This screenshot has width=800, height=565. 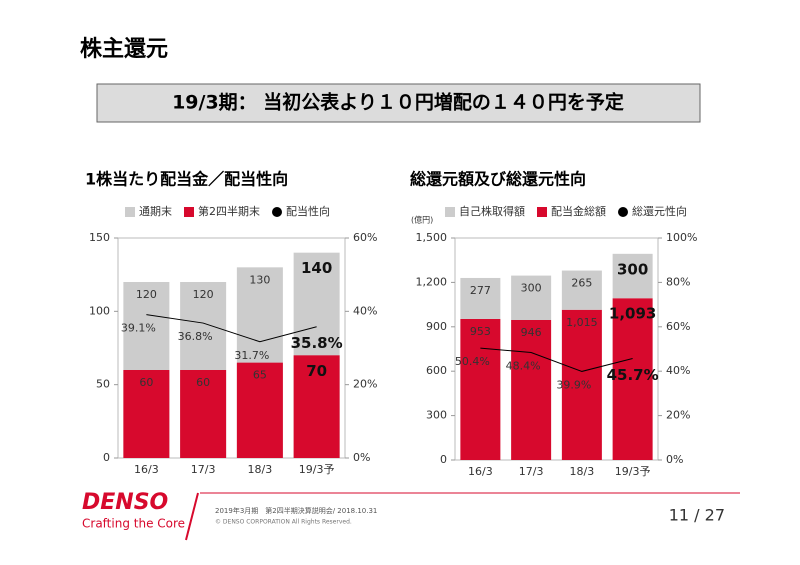 What do you see at coordinates (472, 361) in the screenshot?
I see `line-label: 50.4%` at bounding box center [472, 361].